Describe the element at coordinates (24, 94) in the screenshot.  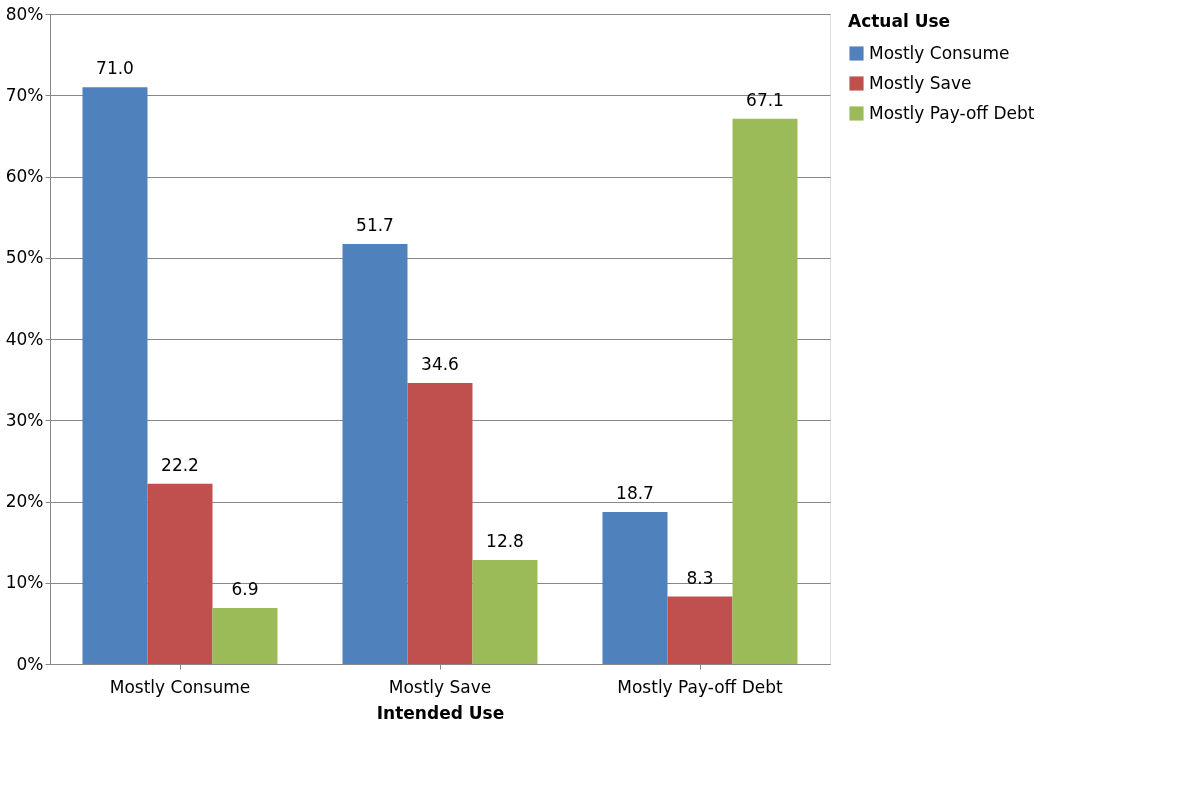
I see `y-tick-label: 70%` at that location.